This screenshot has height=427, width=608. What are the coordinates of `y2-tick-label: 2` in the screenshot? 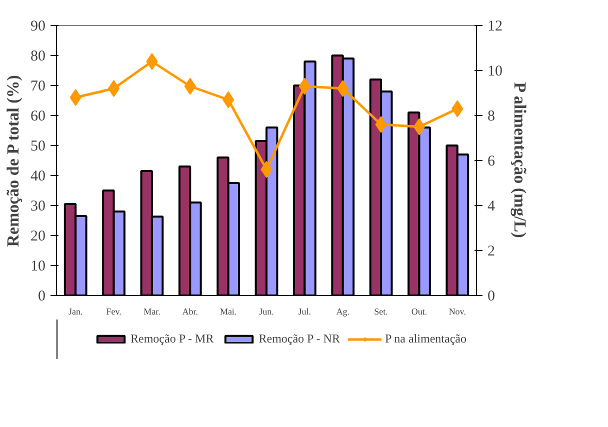 It's located at (491, 252).